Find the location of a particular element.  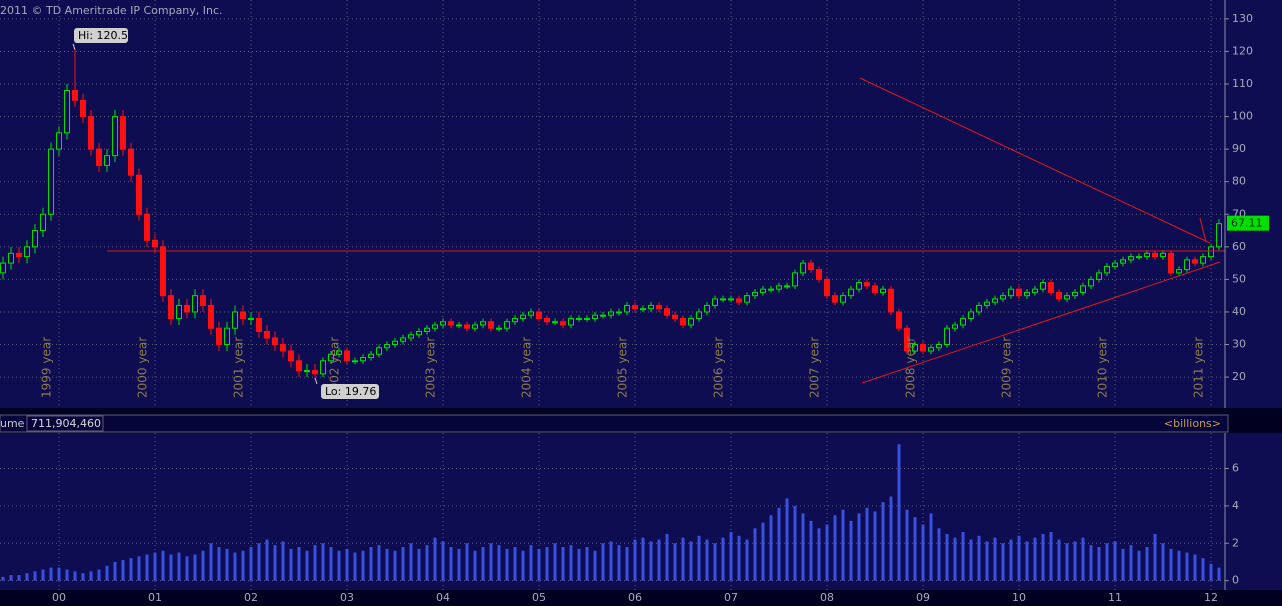

last-price-box is located at coordinates (1248, 223).